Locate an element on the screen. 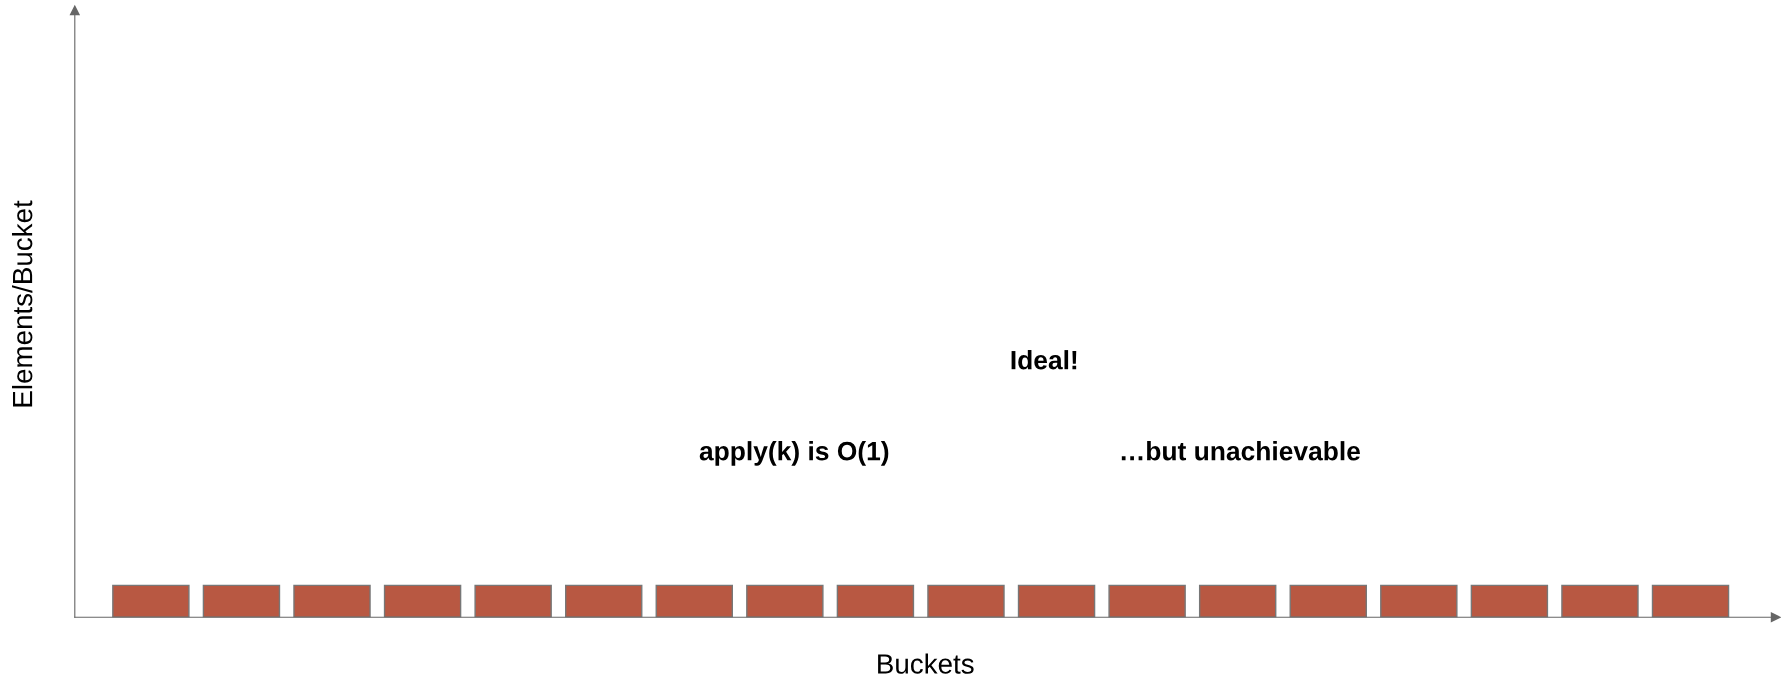  text: Ideal! is located at coordinates (1044, 360).